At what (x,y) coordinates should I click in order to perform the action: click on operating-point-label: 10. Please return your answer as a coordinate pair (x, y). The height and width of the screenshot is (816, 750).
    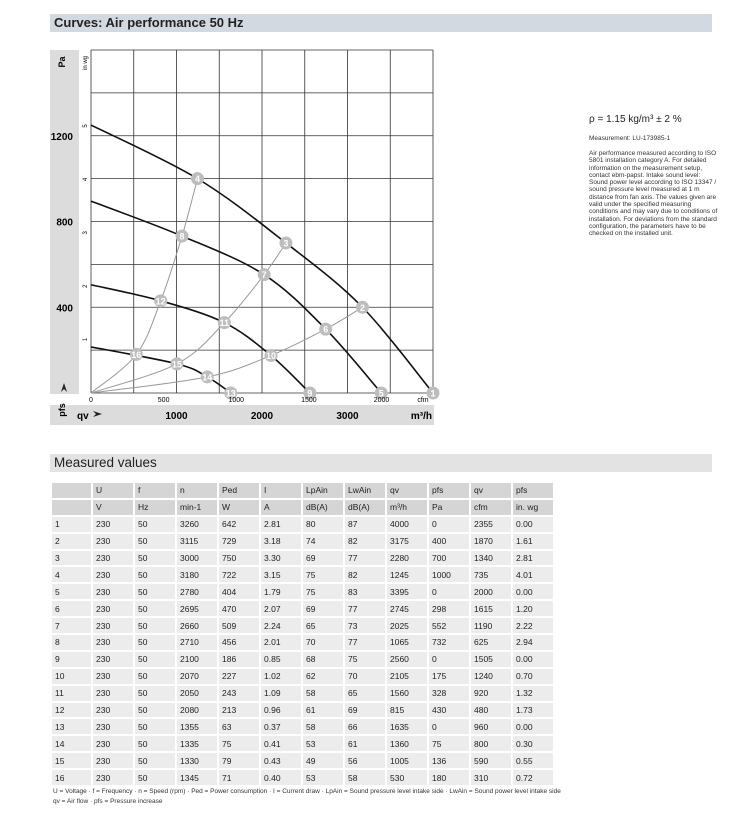
    Looking at the image, I should click on (271, 356).